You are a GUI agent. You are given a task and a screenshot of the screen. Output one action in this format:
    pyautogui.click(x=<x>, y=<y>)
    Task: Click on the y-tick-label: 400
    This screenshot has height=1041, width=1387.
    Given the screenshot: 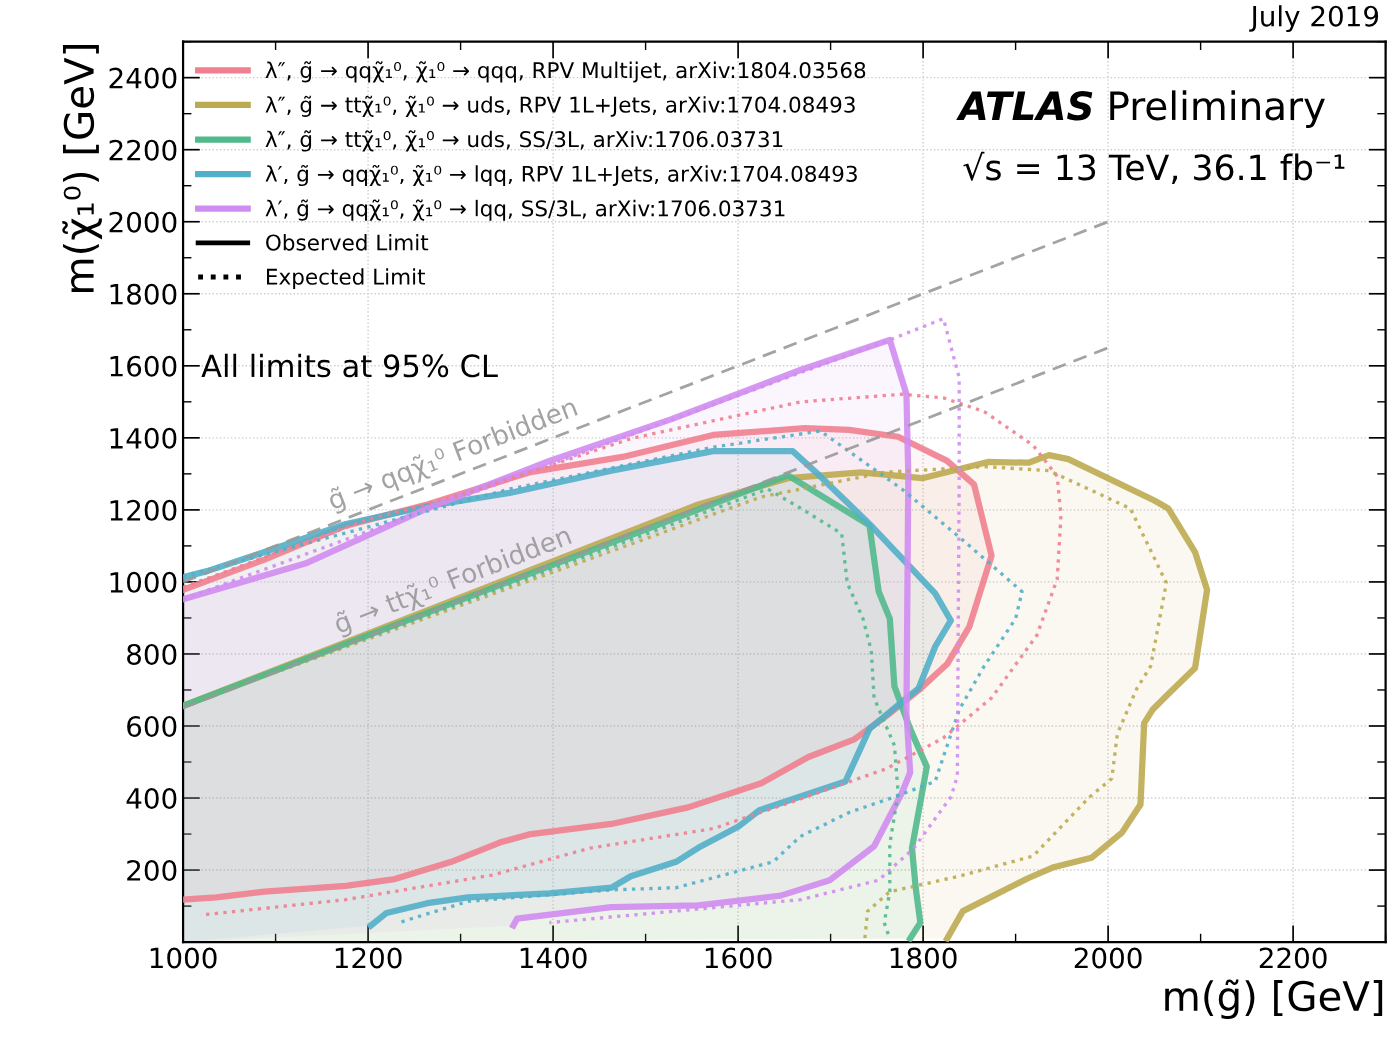 What is the action you would take?
    pyautogui.click(x=151, y=798)
    